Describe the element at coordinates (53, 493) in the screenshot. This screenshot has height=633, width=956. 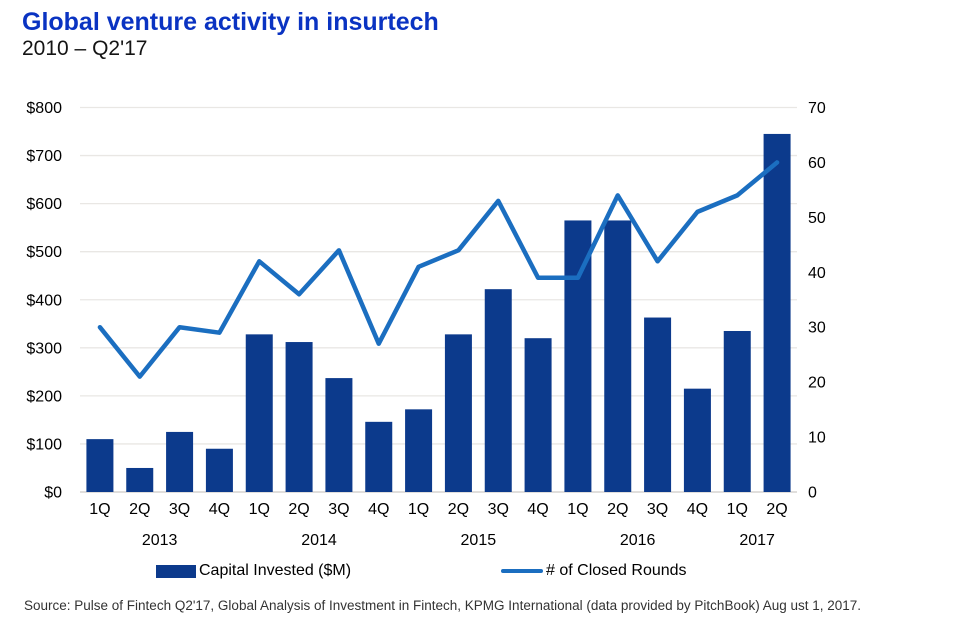
I see `left-axis-tick: $0` at that location.